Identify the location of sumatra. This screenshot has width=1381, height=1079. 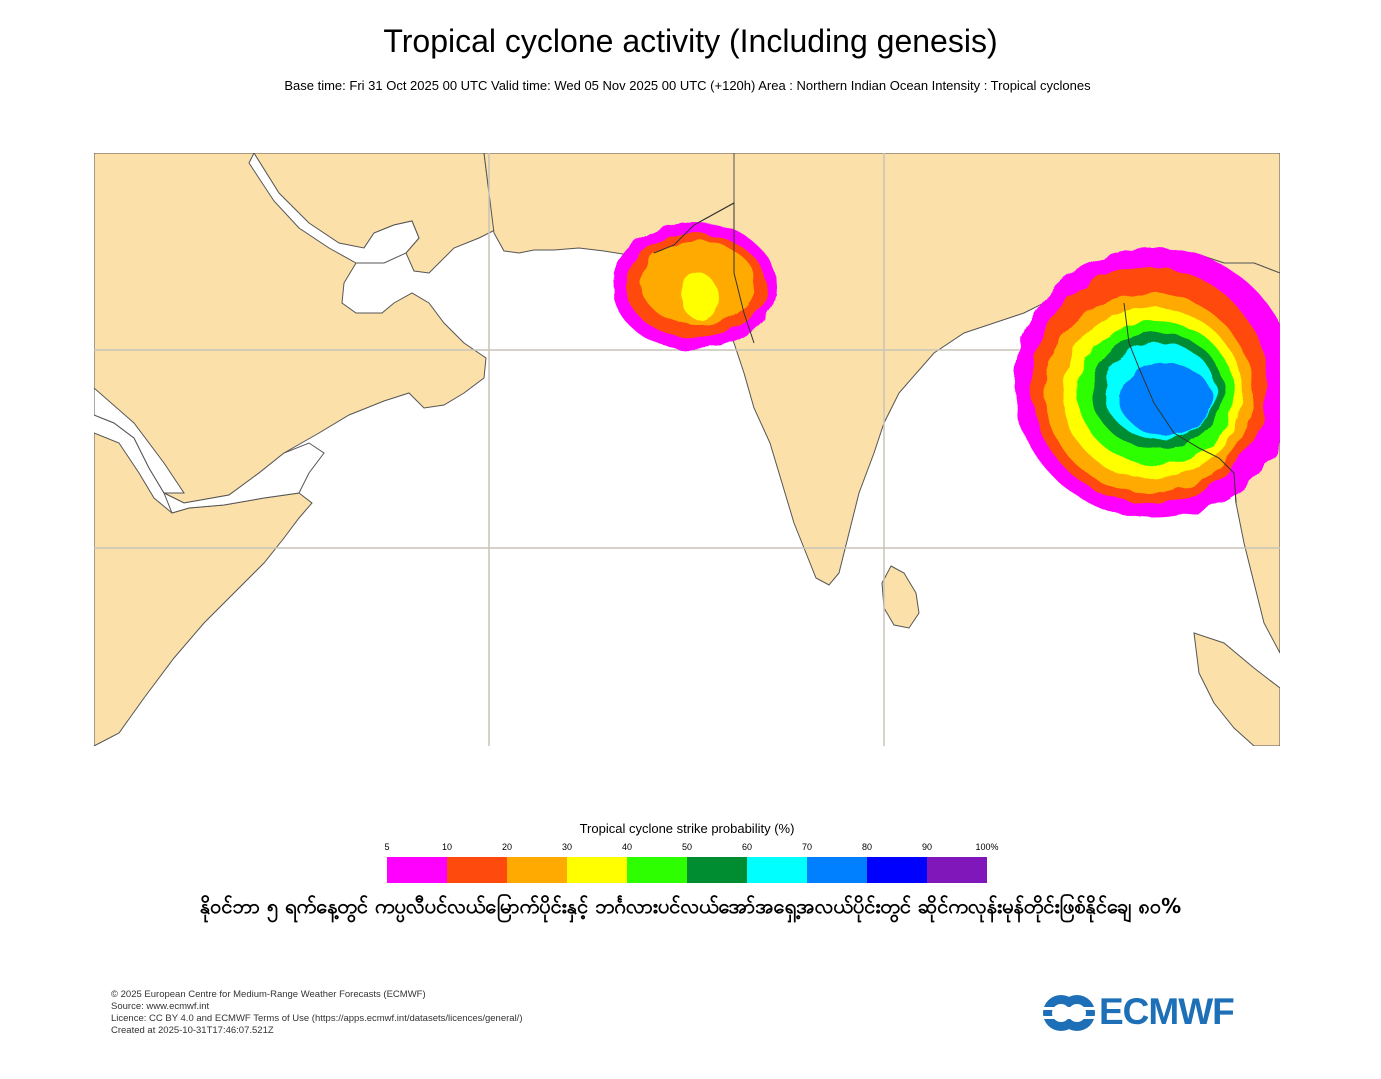
(1236, 689).